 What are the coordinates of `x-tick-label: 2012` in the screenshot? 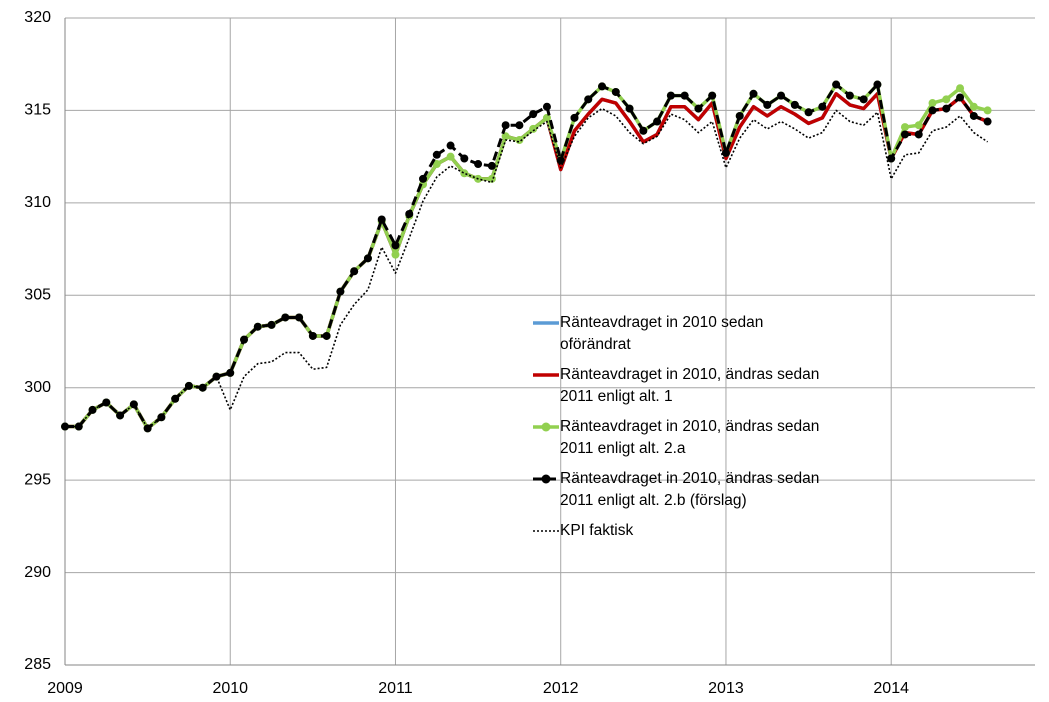 It's located at (561, 688).